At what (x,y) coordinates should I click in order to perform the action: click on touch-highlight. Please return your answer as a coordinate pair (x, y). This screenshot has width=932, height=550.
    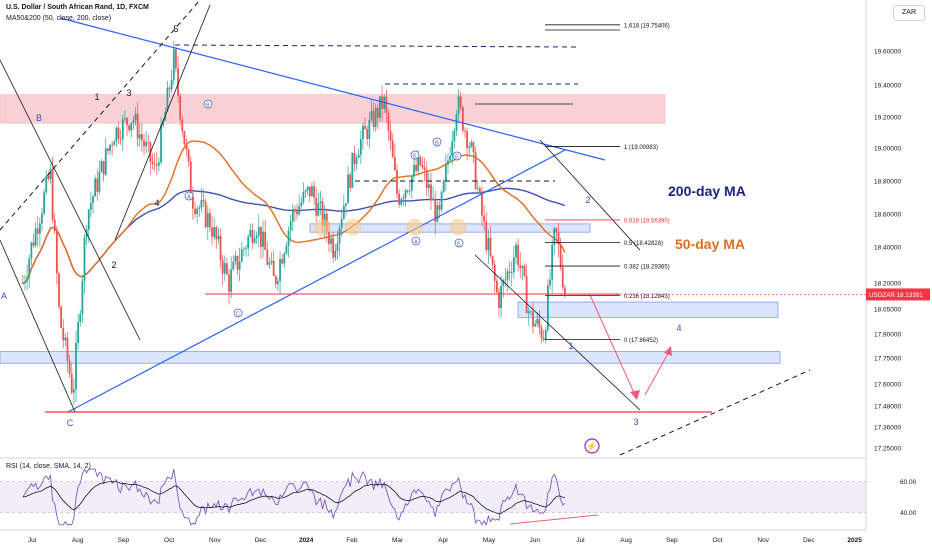
    Looking at the image, I should click on (415, 227).